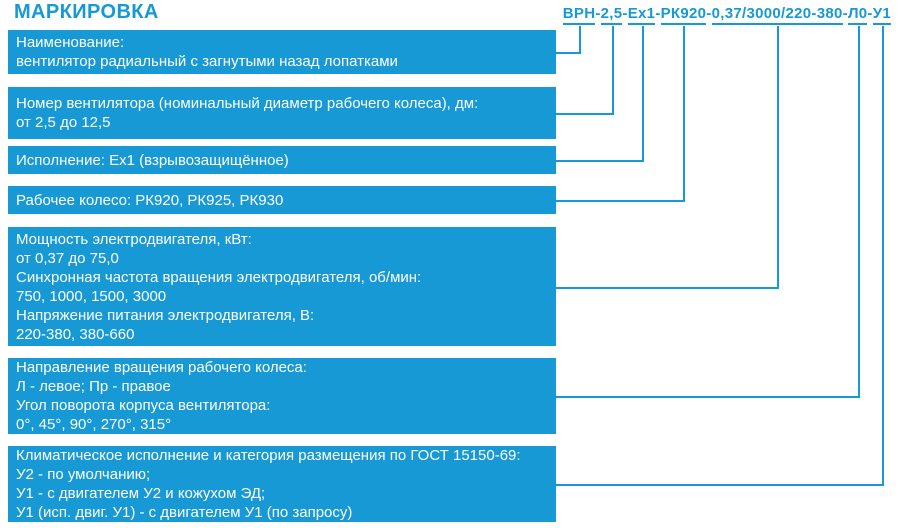 The height and width of the screenshot is (528, 900). Describe the element at coordinates (881, 15) in the screenshot. I see `code-segment-7: У1` at that location.